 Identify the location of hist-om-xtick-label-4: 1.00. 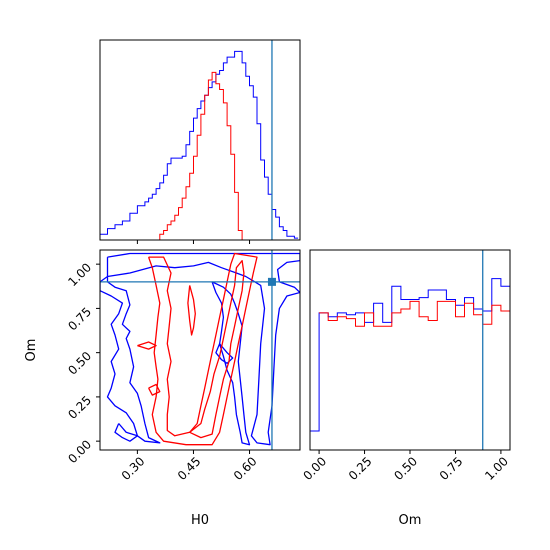
(496, 468).